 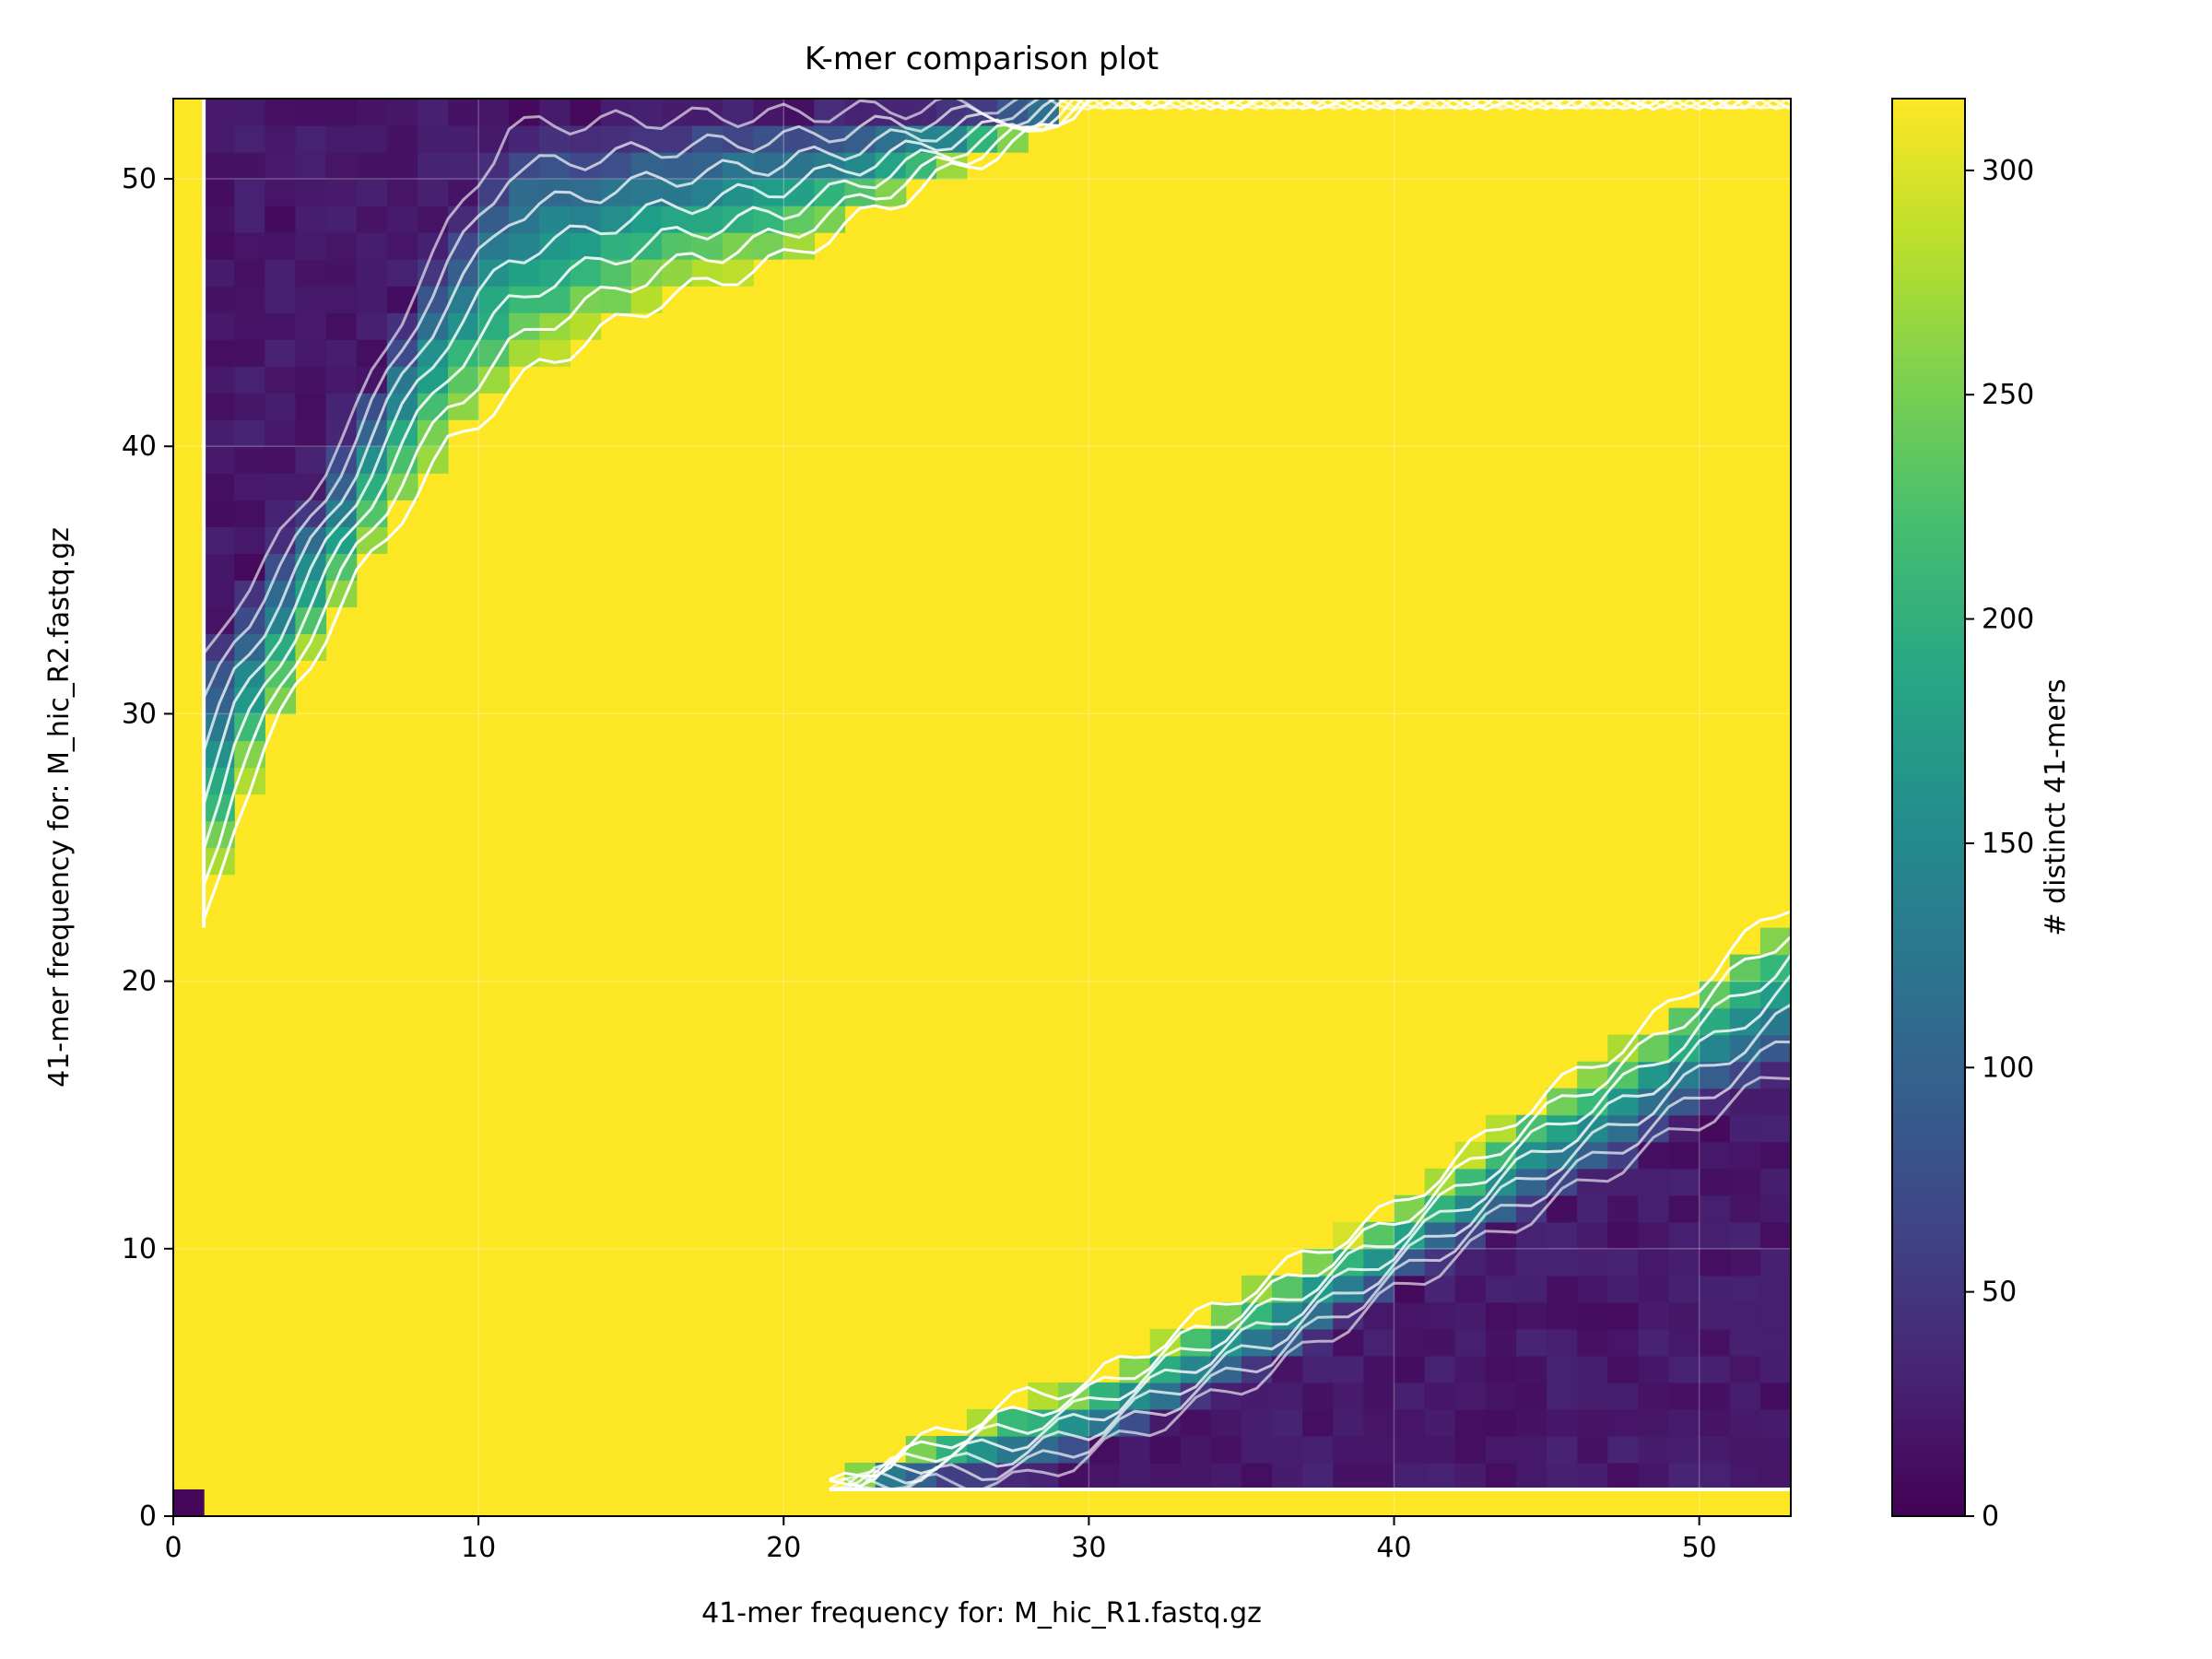 What do you see at coordinates (2008, 395) in the screenshot?
I see `colorbar-tick-label: 250` at bounding box center [2008, 395].